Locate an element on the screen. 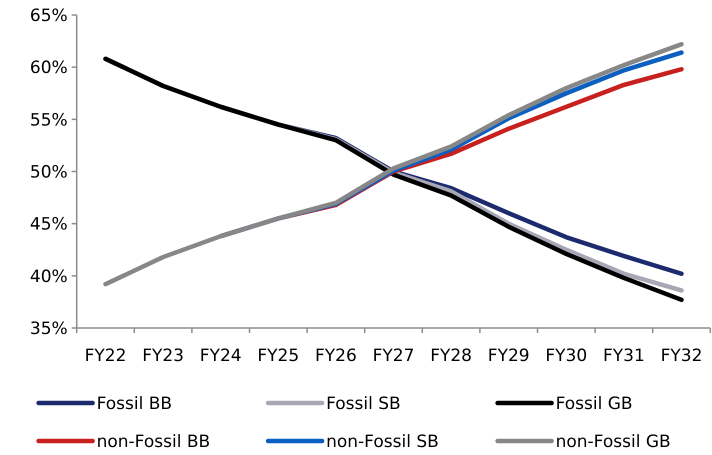  x-tick-label: FY31 is located at coordinates (624, 356).